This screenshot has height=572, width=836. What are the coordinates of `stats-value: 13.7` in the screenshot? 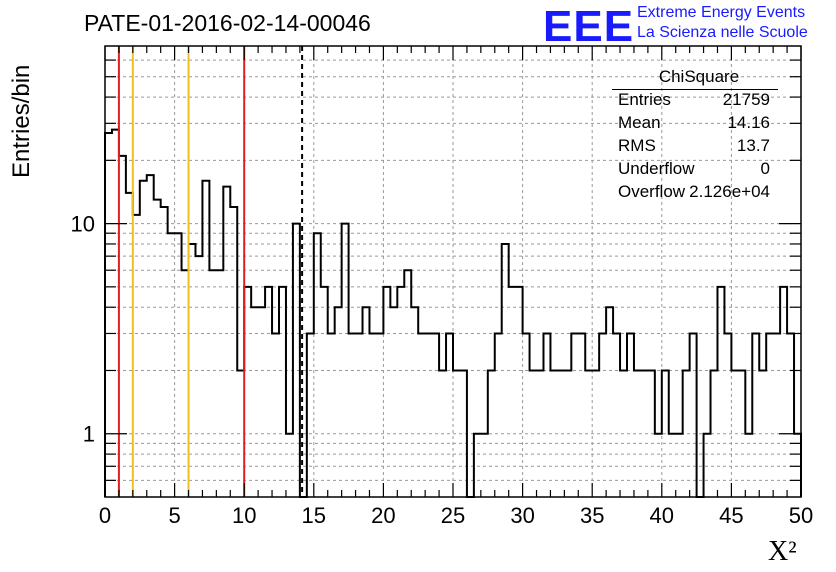 It's located at (753, 145).